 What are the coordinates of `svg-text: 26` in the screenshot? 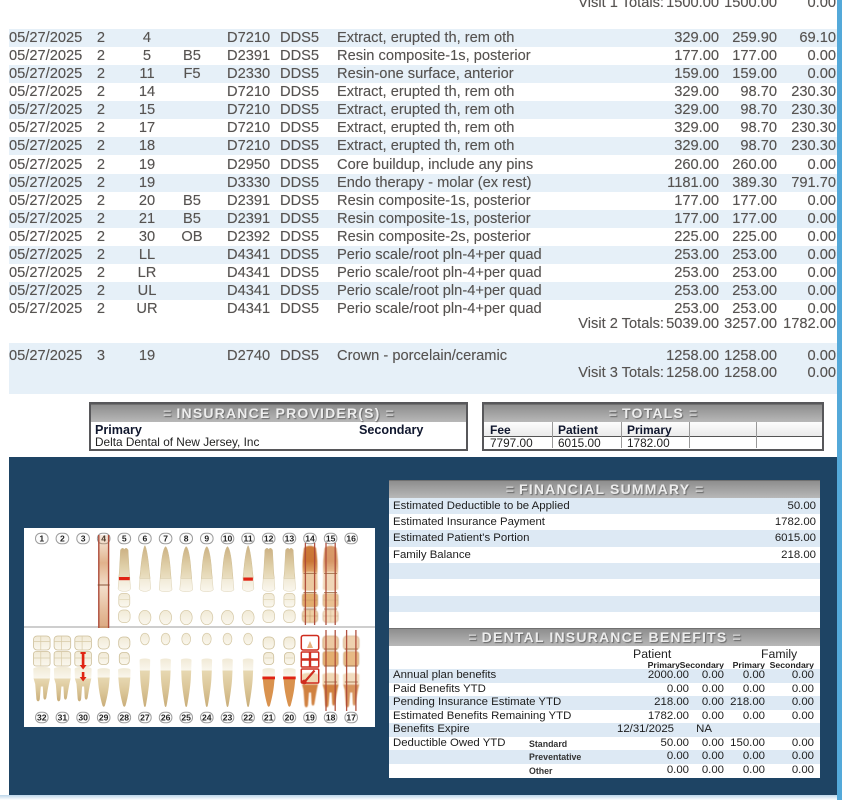 It's located at (166, 718).